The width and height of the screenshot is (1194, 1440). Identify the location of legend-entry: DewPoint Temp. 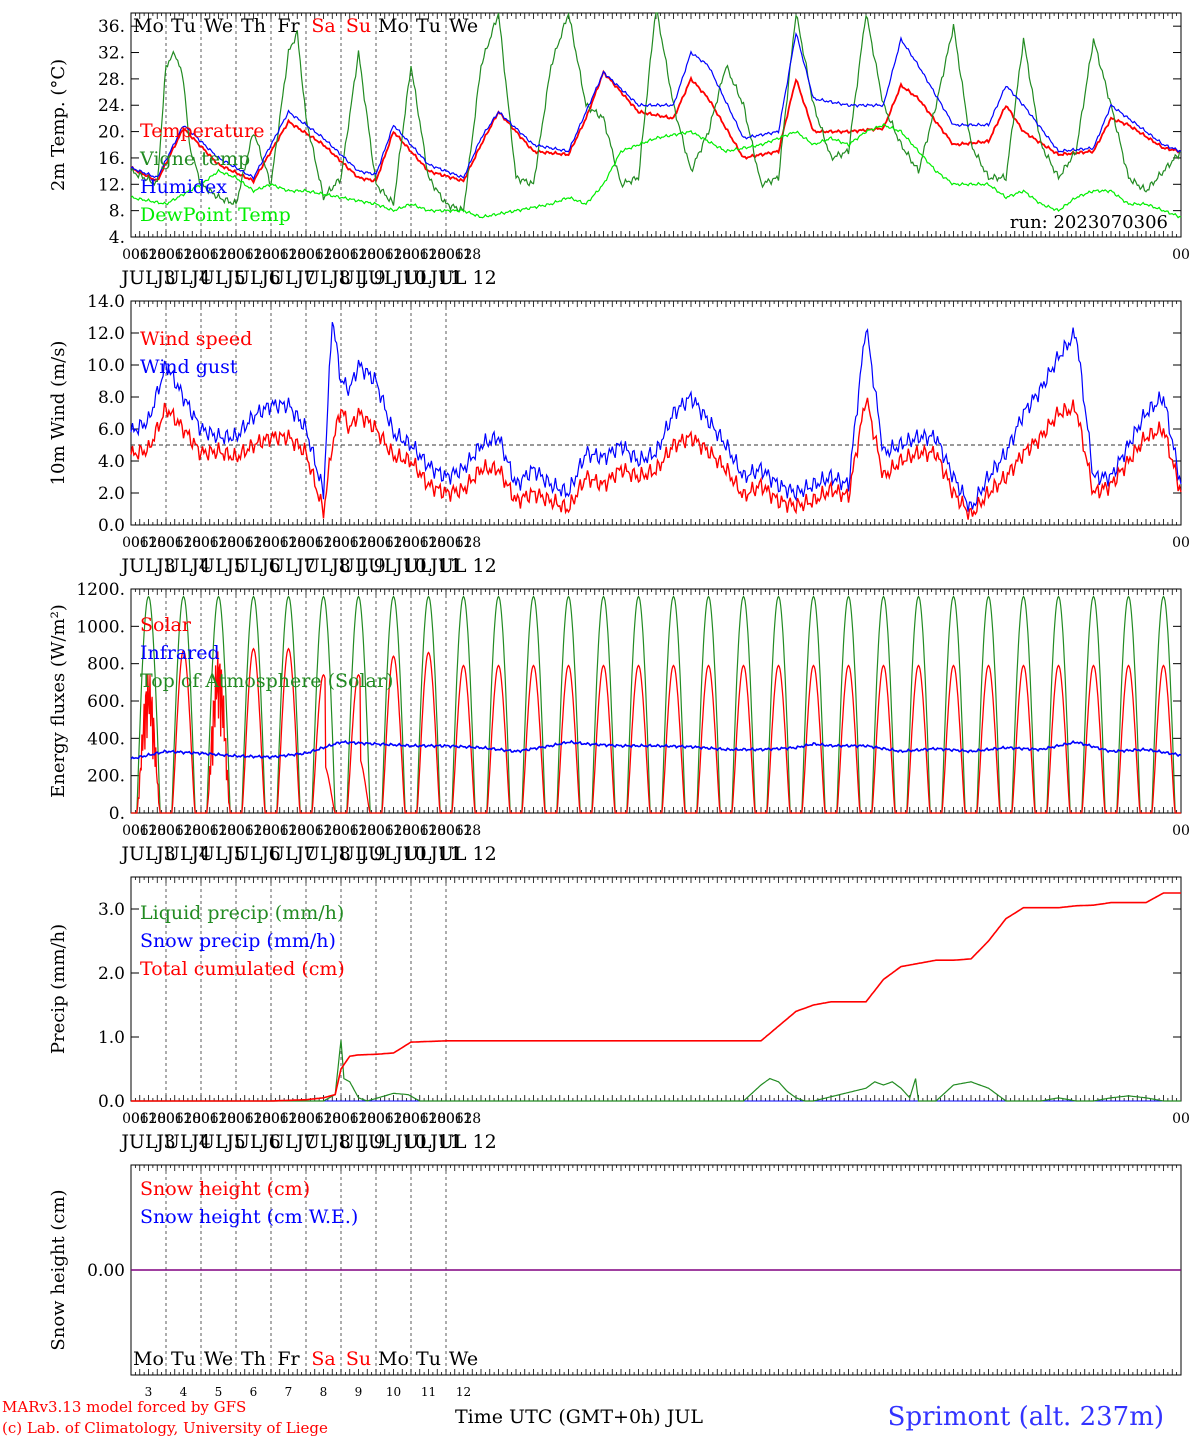
(215, 215).